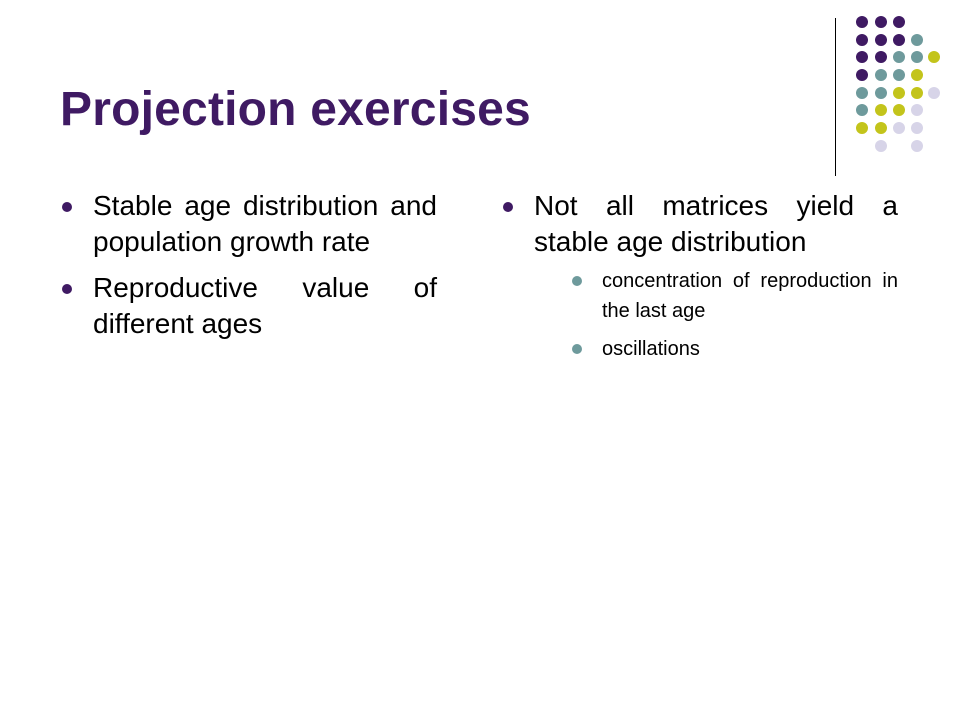 This screenshot has width=960, height=720. I want to click on sub-bullet-oscillations: oscillations, so click(735, 349).